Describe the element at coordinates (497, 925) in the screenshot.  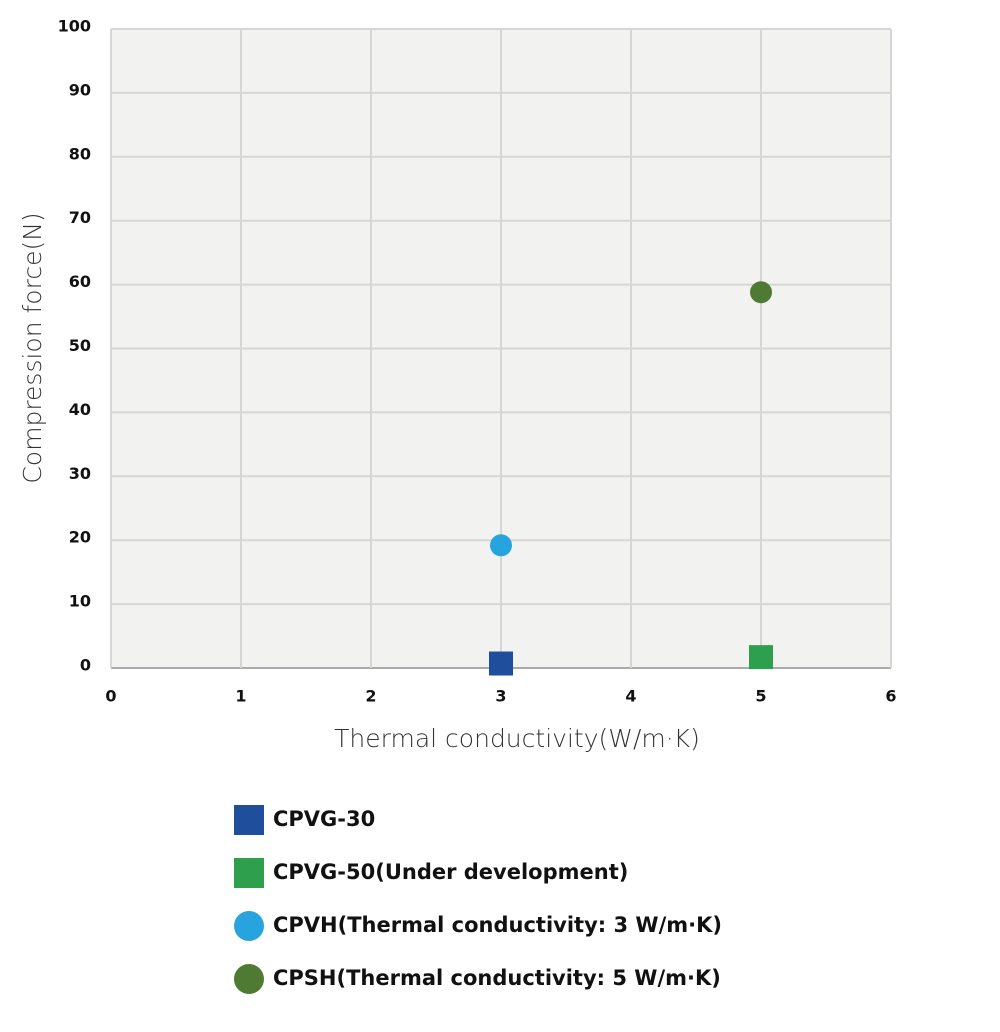
I see `legend-label: CPVH(Thermal conductivity: 3 W/m·K)` at that location.